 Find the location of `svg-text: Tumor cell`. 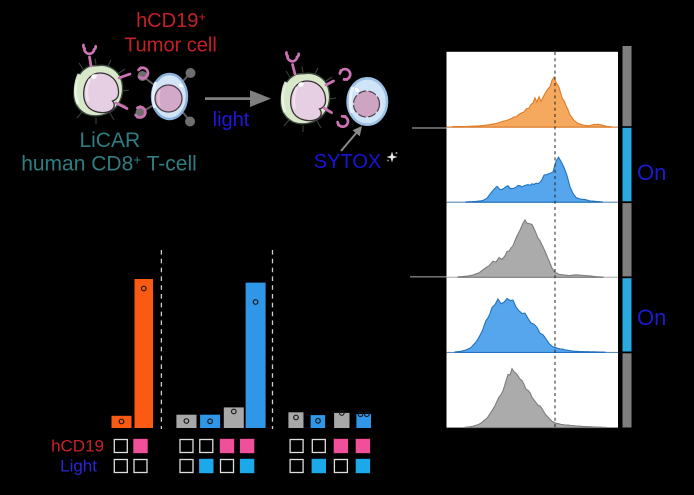

svg-text: Tumor cell is located at coordinates (170, 46).